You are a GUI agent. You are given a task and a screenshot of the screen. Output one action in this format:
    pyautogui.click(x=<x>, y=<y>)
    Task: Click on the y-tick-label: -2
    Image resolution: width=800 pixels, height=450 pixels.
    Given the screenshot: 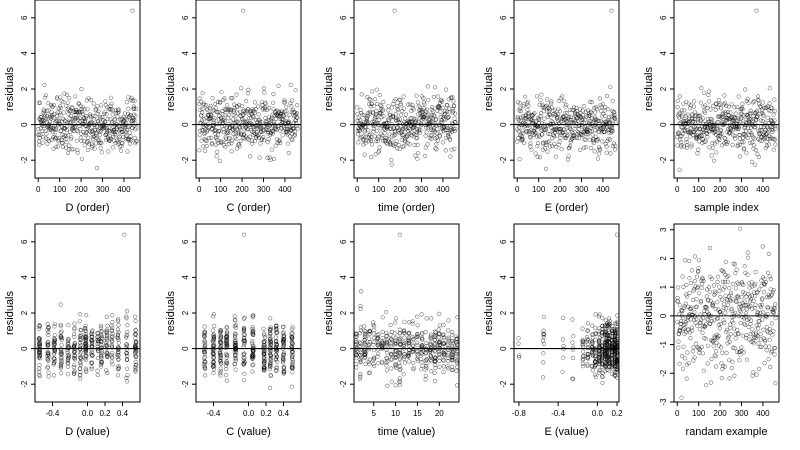 What is the action you would take?
    pyautogui.click(x=24, y=384)
    